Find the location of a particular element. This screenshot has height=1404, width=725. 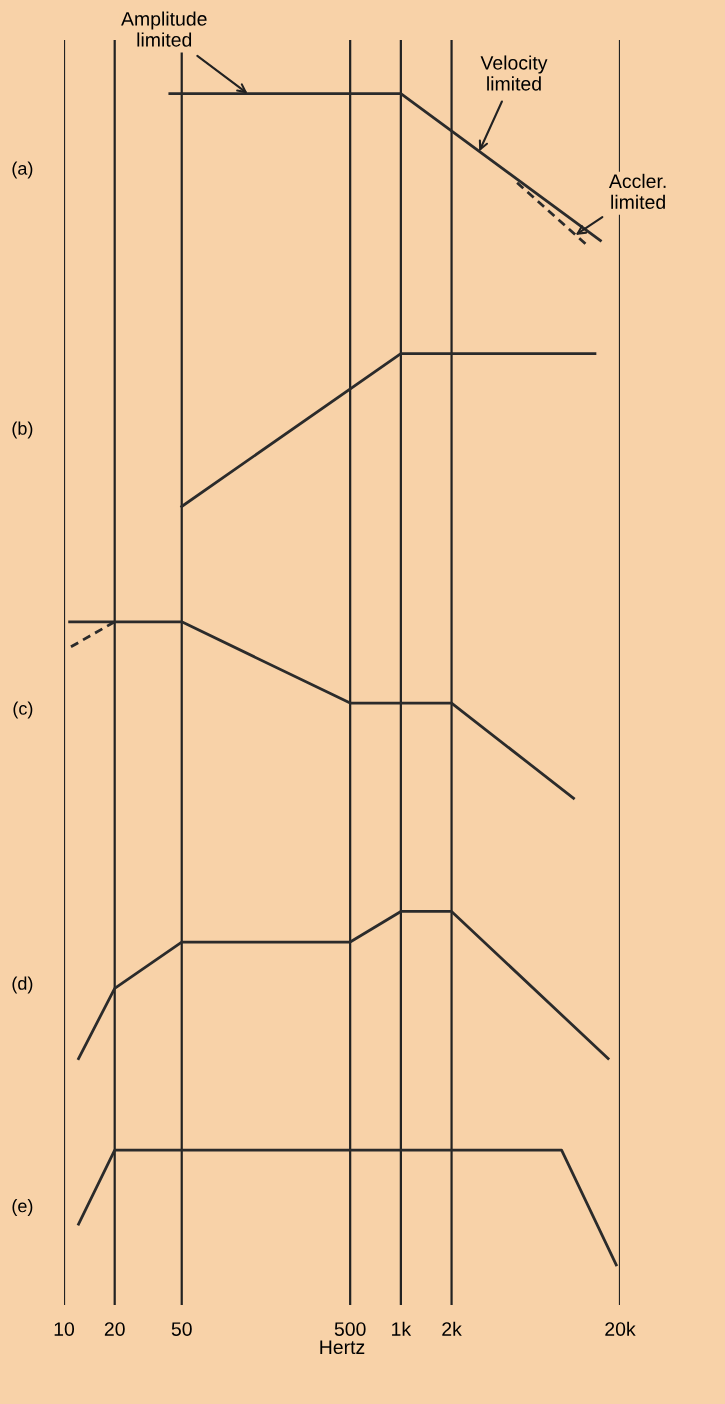

x-tick-label: 500 is located at coordinates (350, 1329).